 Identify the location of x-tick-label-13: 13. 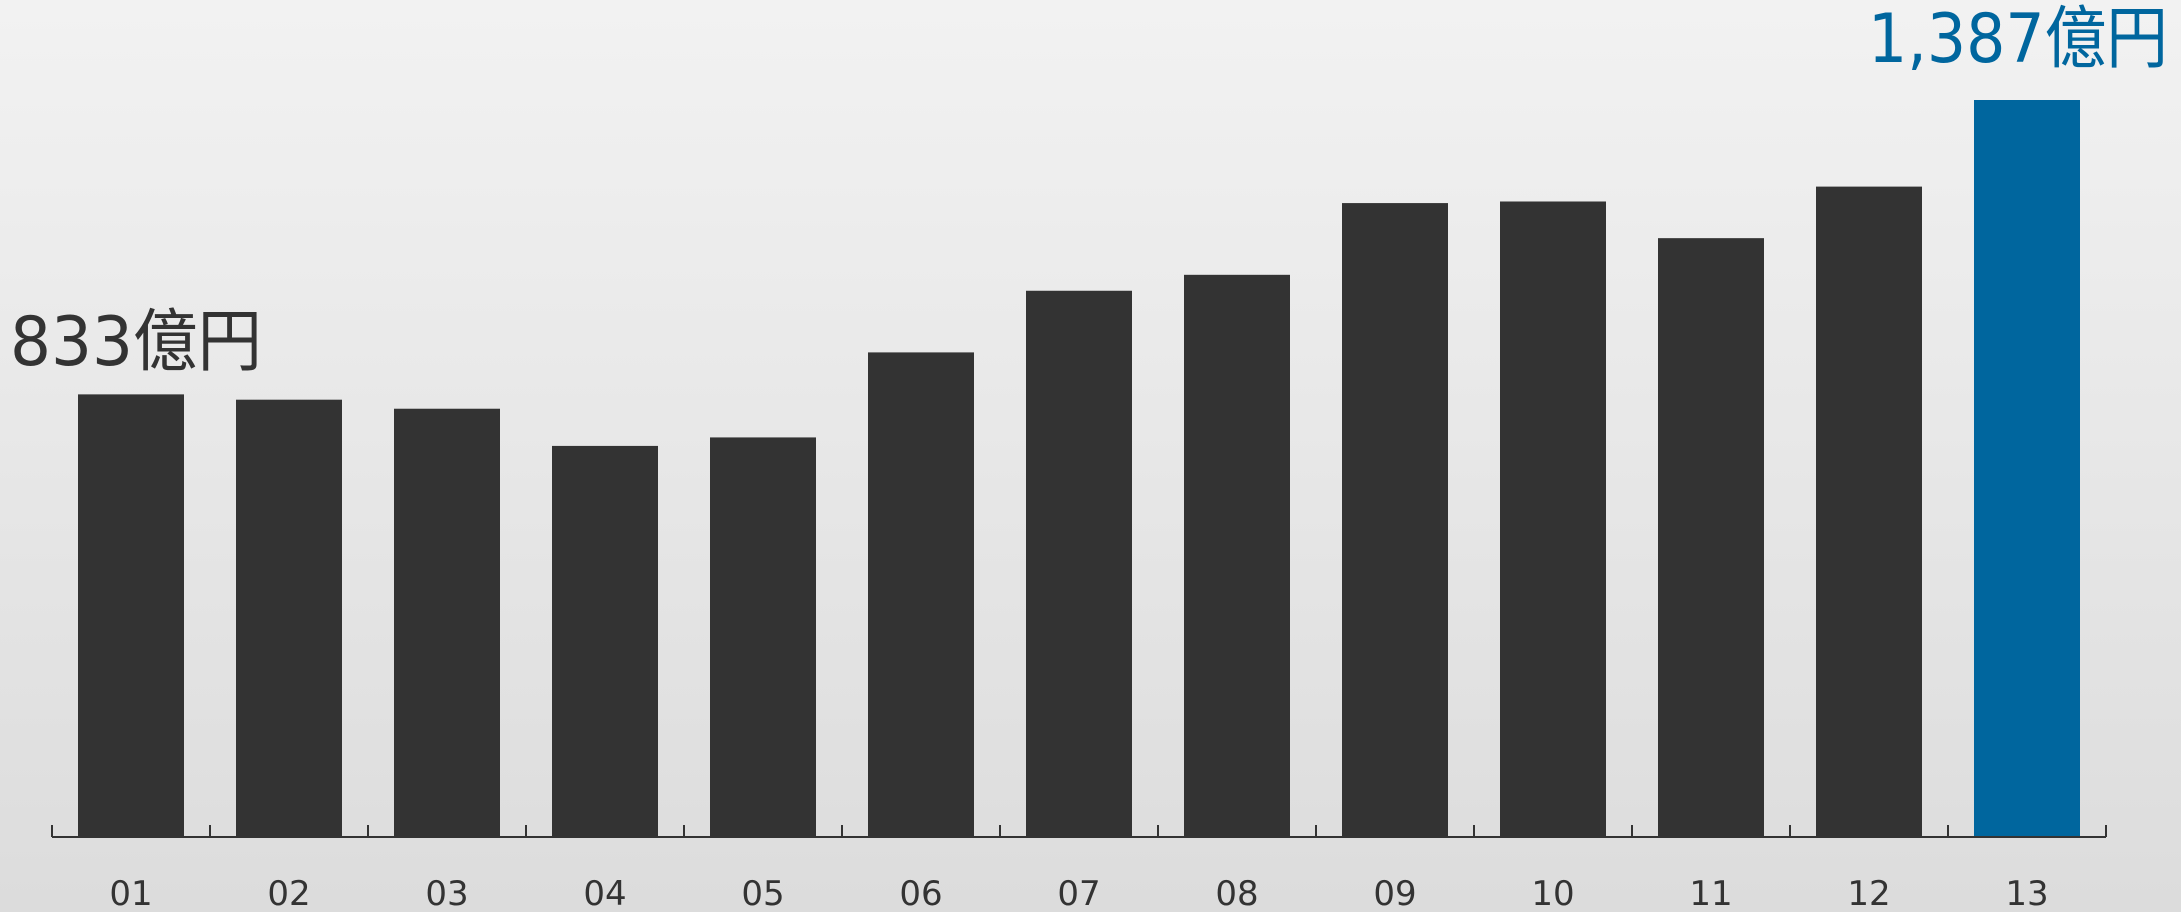
(2026, 893).